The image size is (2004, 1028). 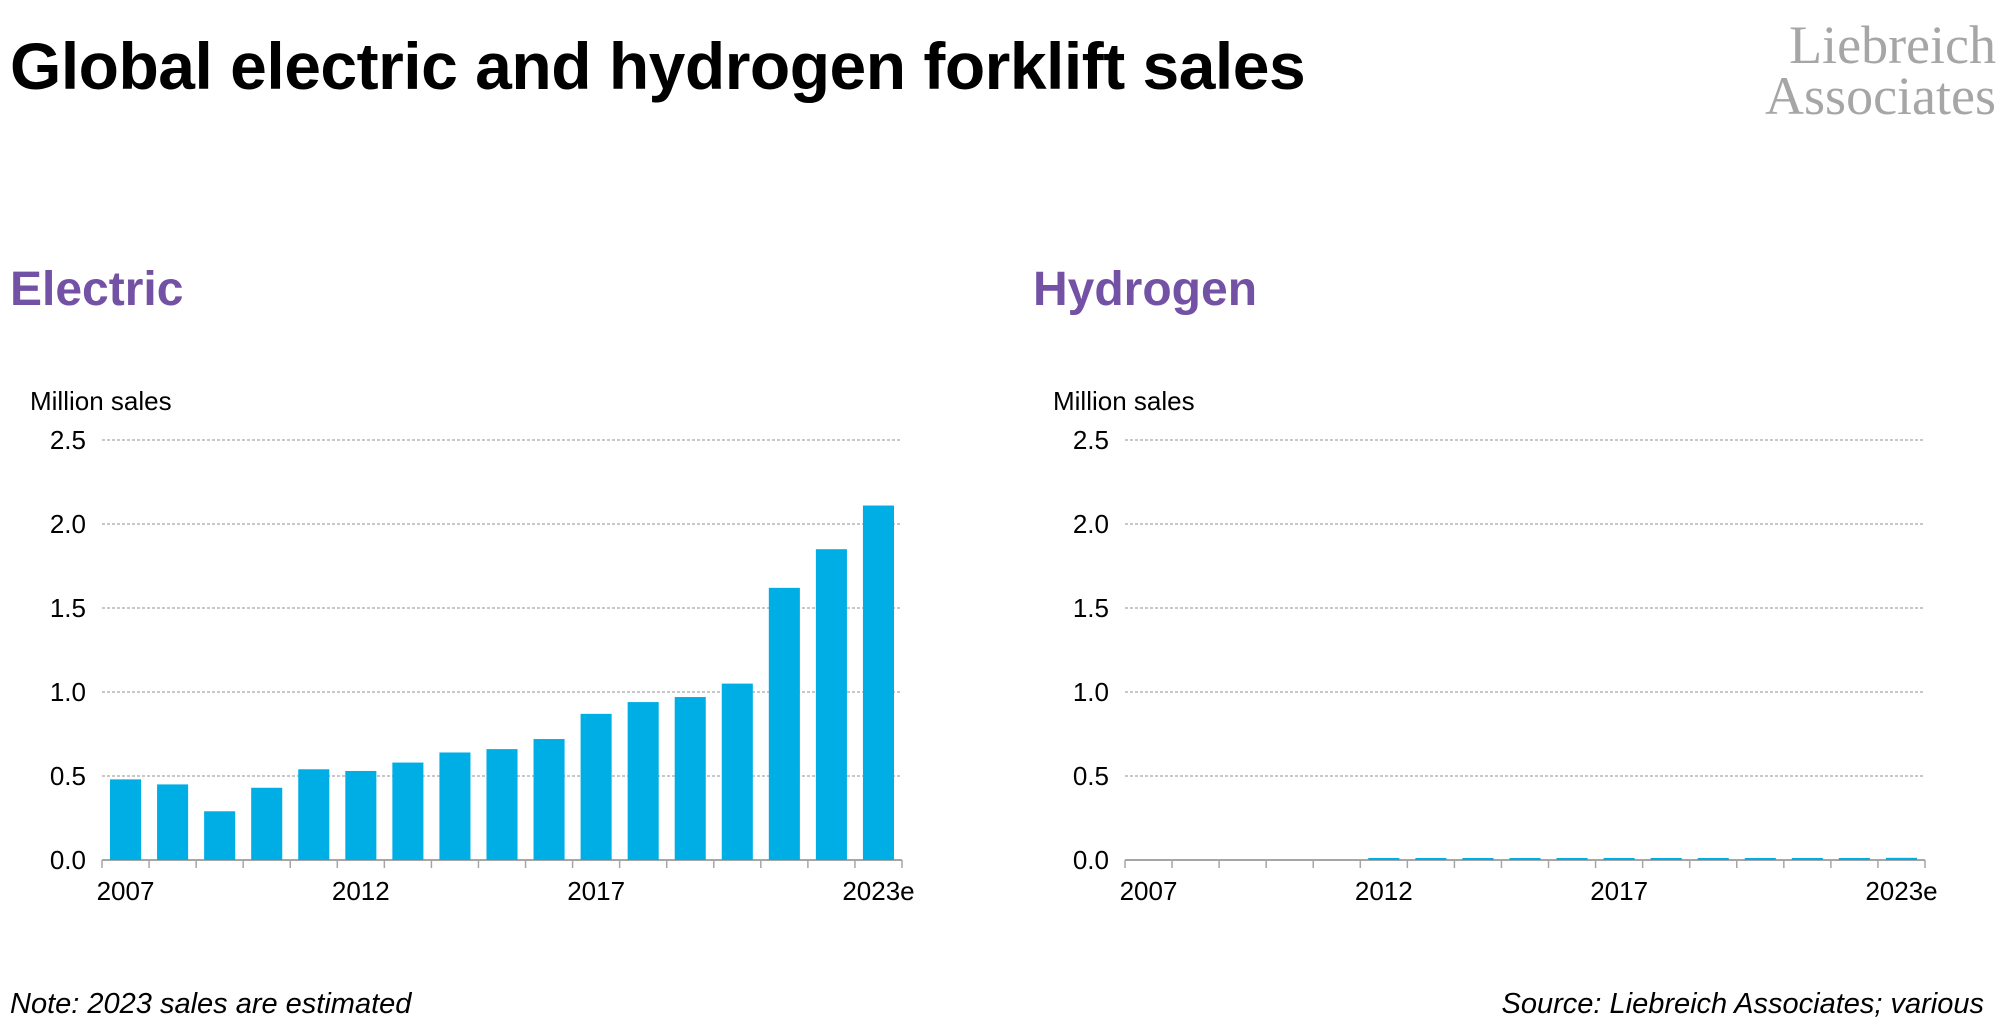 What do you see at coordinates (220, 835) in the screenshot?
I see `bar-2009` at bounding box center [220, 835].